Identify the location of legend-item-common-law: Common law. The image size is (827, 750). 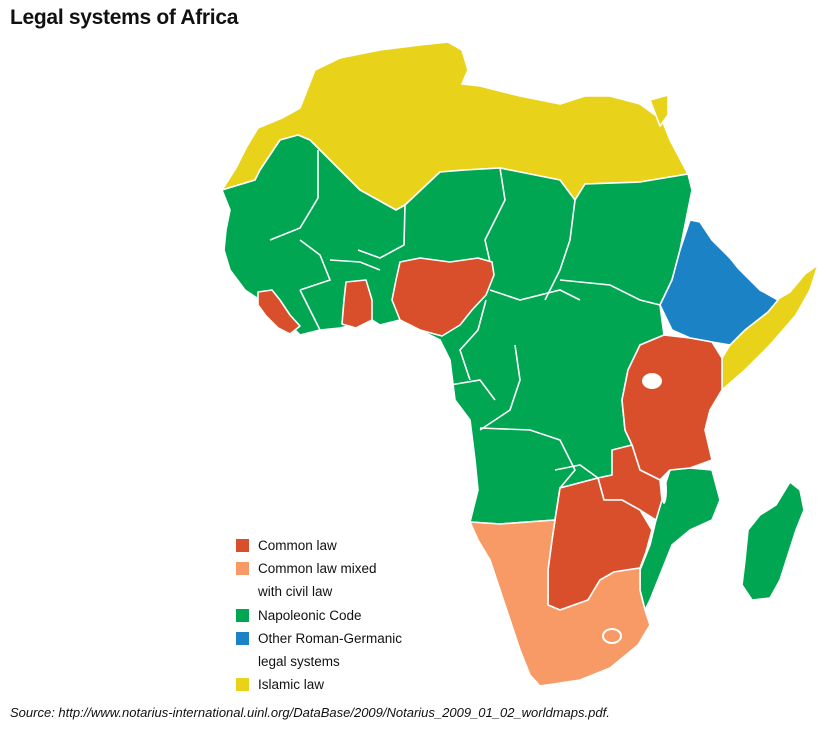
(319, 545).